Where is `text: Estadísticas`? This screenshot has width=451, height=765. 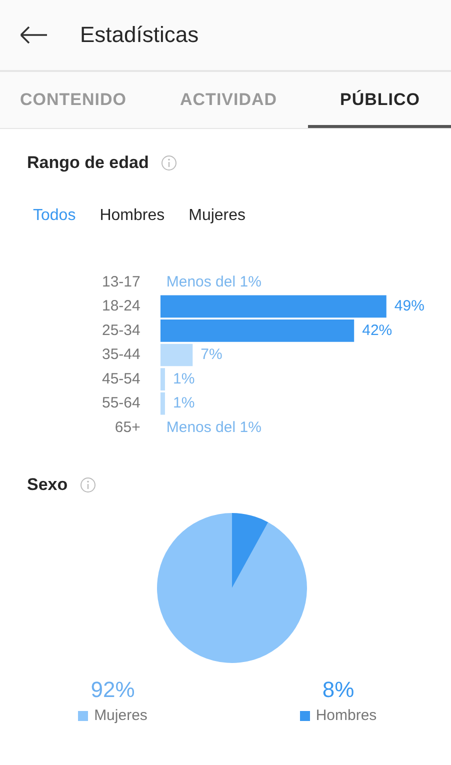
text: Estadísticas is located at coordinates (139, 35).